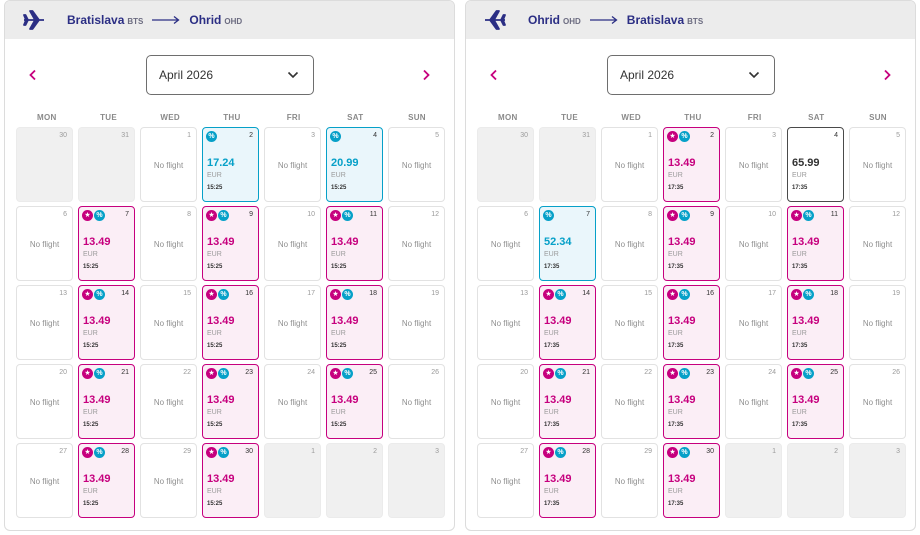  Describe the element at coordinates (665, 20) in the screenshot. I see `destination: Bratislava BTS` at that location.